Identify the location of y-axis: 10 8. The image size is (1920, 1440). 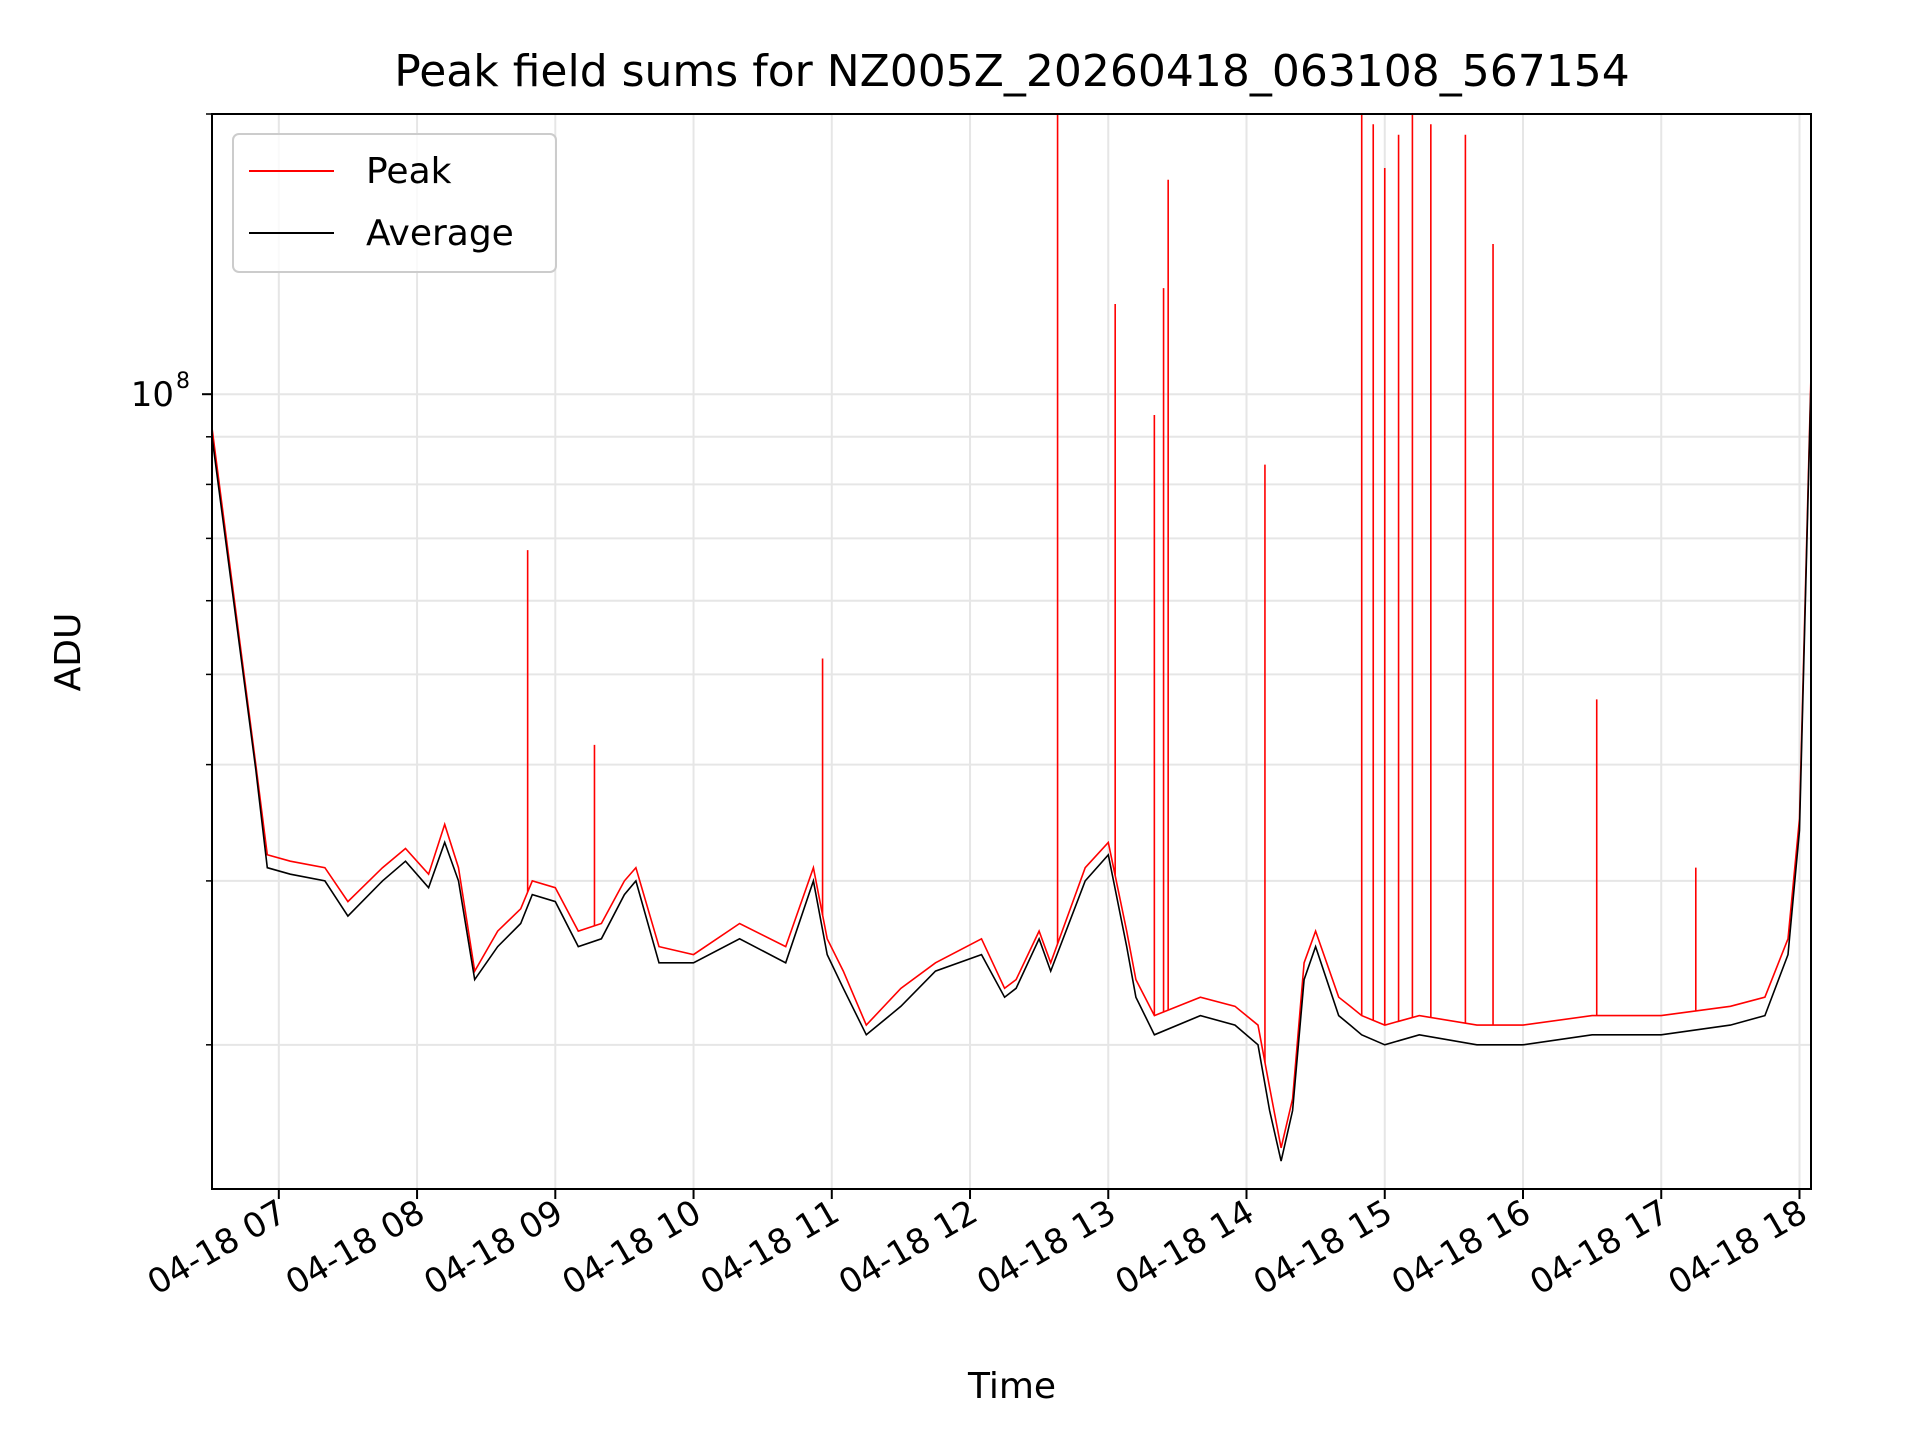
(171, 579).